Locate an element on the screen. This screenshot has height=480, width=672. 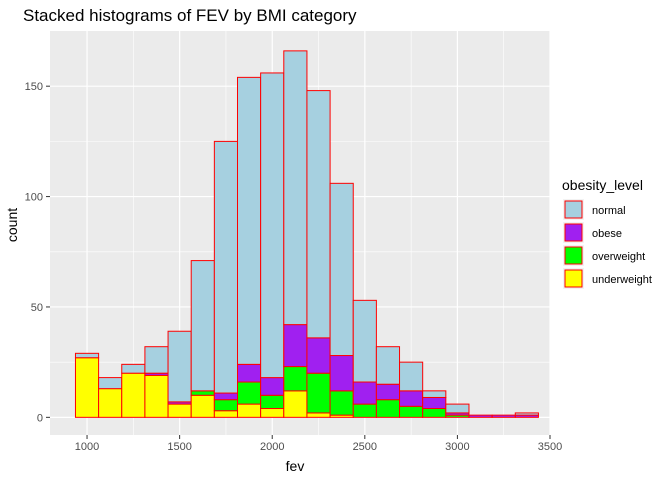
x-tick-label: 2000 is located at coordinates (272, 447).